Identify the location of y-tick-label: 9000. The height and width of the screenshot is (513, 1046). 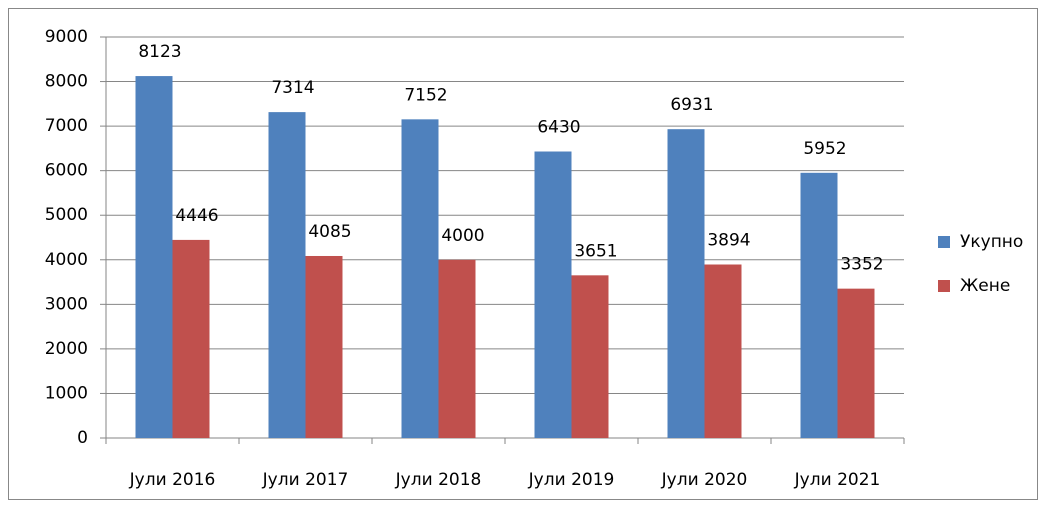
(66, 37).